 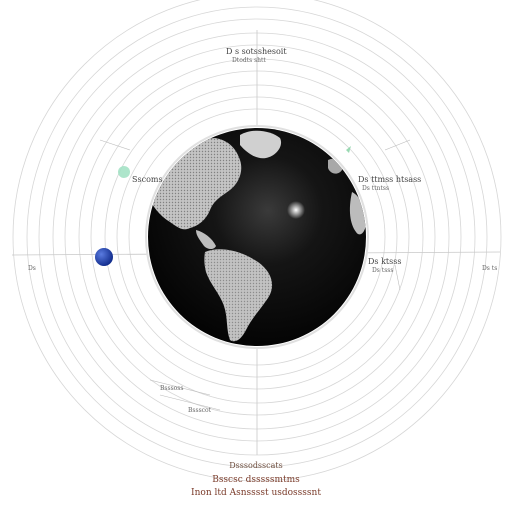 I want to click on label-far-left: Ds, so click(x=32, y=268).